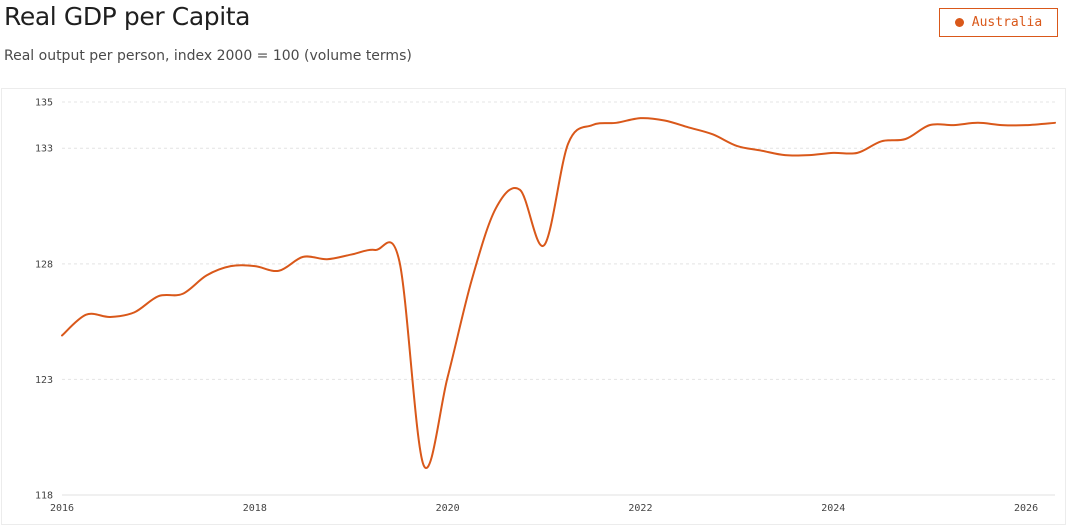 The width and height of the screenshot is (1069, 529). Describe the element at coordinates (544, 508) in the screenshot. I see `x-tick-labels: 2016 2018 2020 2022 2024 2026` at that location.